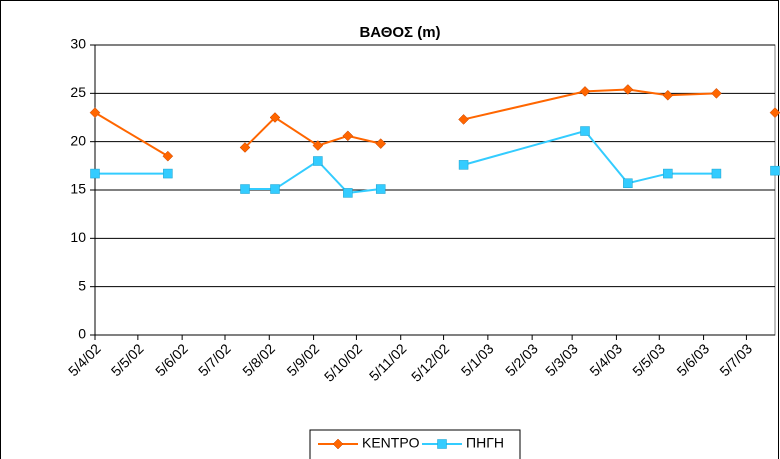 The width and height of the screenshot is (780, 459). Describe the element at coordinates (78, 92) in the screenshot. I see `y-tick-label: 25` at that location.